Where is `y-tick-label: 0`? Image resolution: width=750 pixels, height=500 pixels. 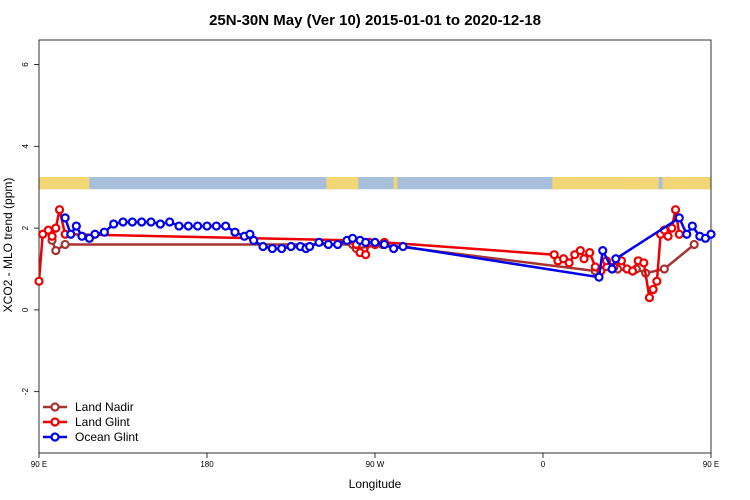 y-tick-label: 0 is located at coordinates (25, 309).